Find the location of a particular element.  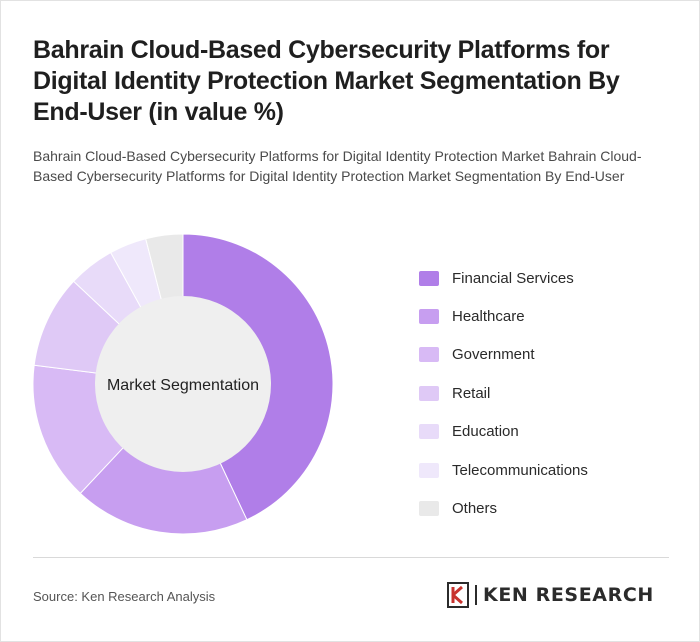

legend-label: Government is located at coordinates (493, 355).